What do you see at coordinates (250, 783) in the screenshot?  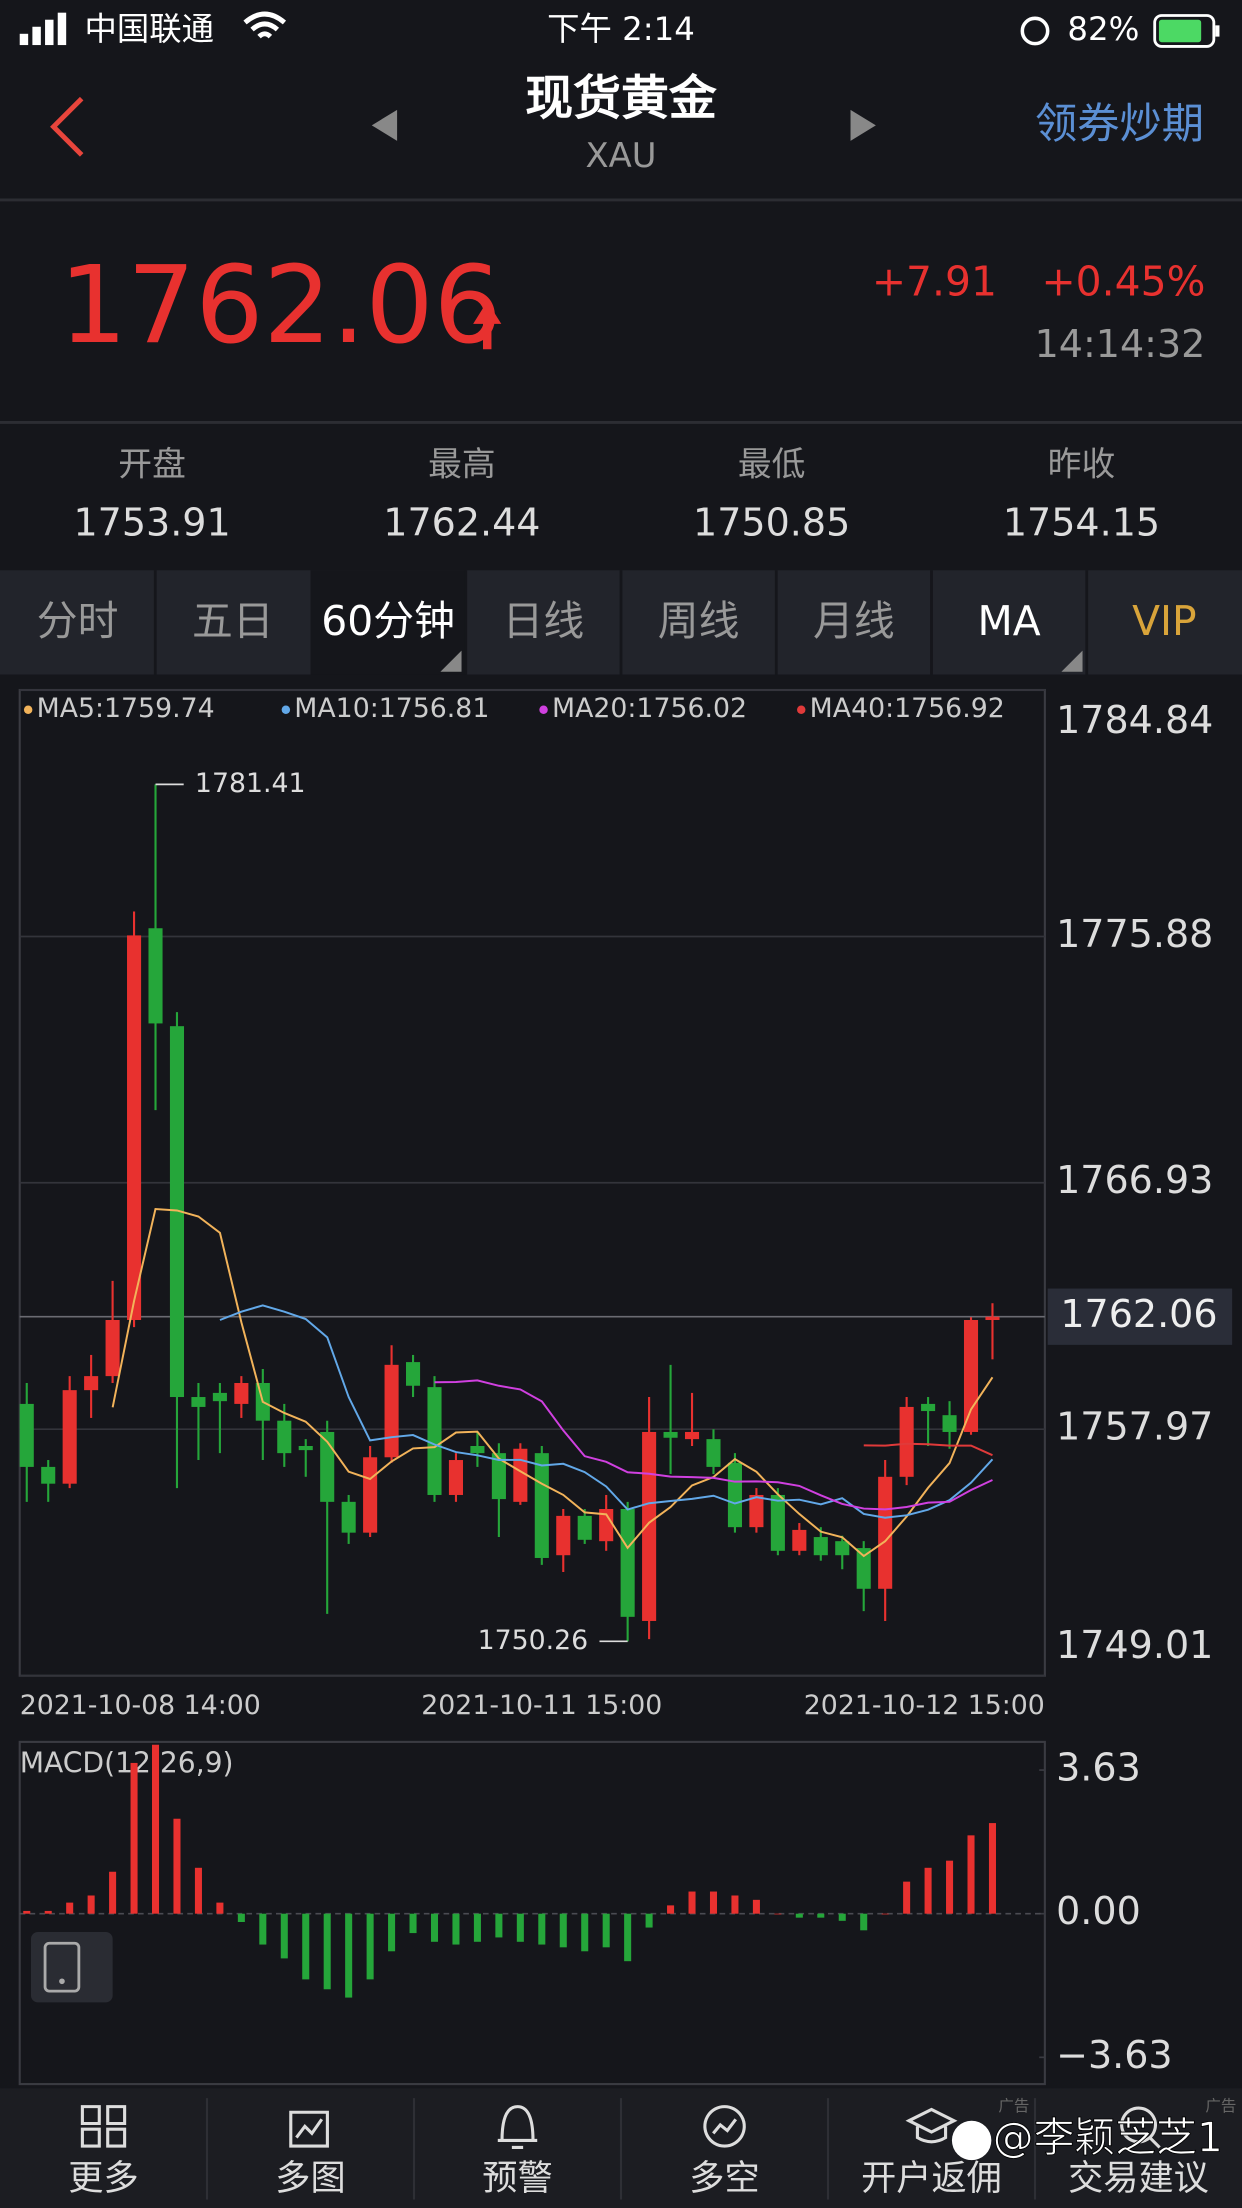 I see `high-label: 1781.41` at bounding box center [250, 783].